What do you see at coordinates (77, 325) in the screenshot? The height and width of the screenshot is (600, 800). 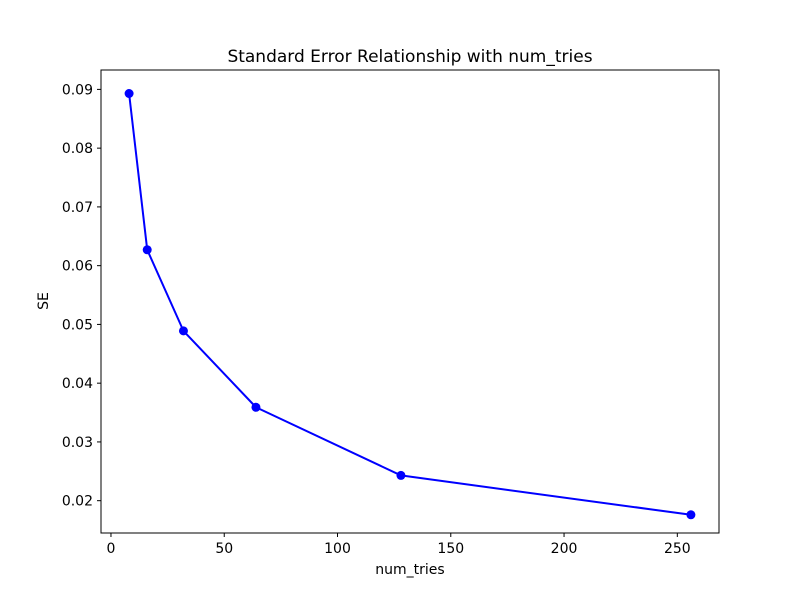 I see `y-tick-label: 0.05` at bounding box center [77, 325].